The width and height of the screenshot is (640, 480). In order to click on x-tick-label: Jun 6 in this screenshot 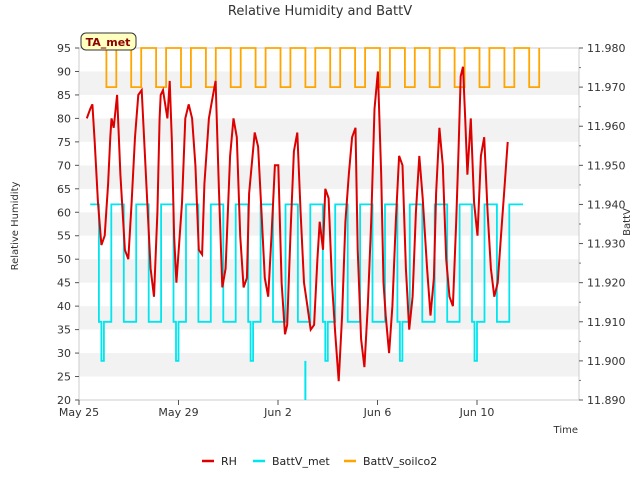, I will do `click(377, 412)`.